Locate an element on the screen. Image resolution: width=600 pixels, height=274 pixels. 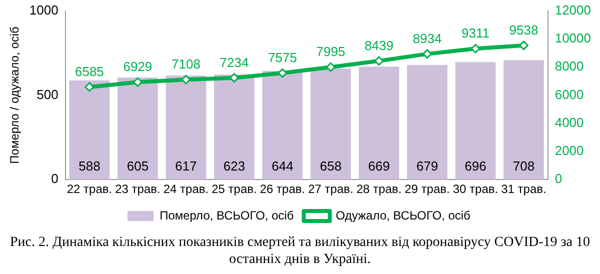
data-label: 7108 is located at coordinates (185, 64).